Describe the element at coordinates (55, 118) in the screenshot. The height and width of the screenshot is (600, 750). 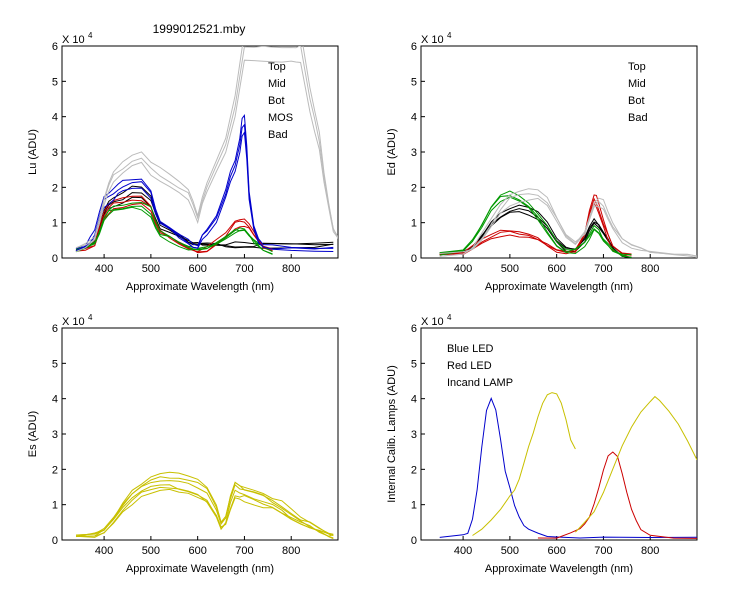
I see `lu-ytick-label: 4` at that location.